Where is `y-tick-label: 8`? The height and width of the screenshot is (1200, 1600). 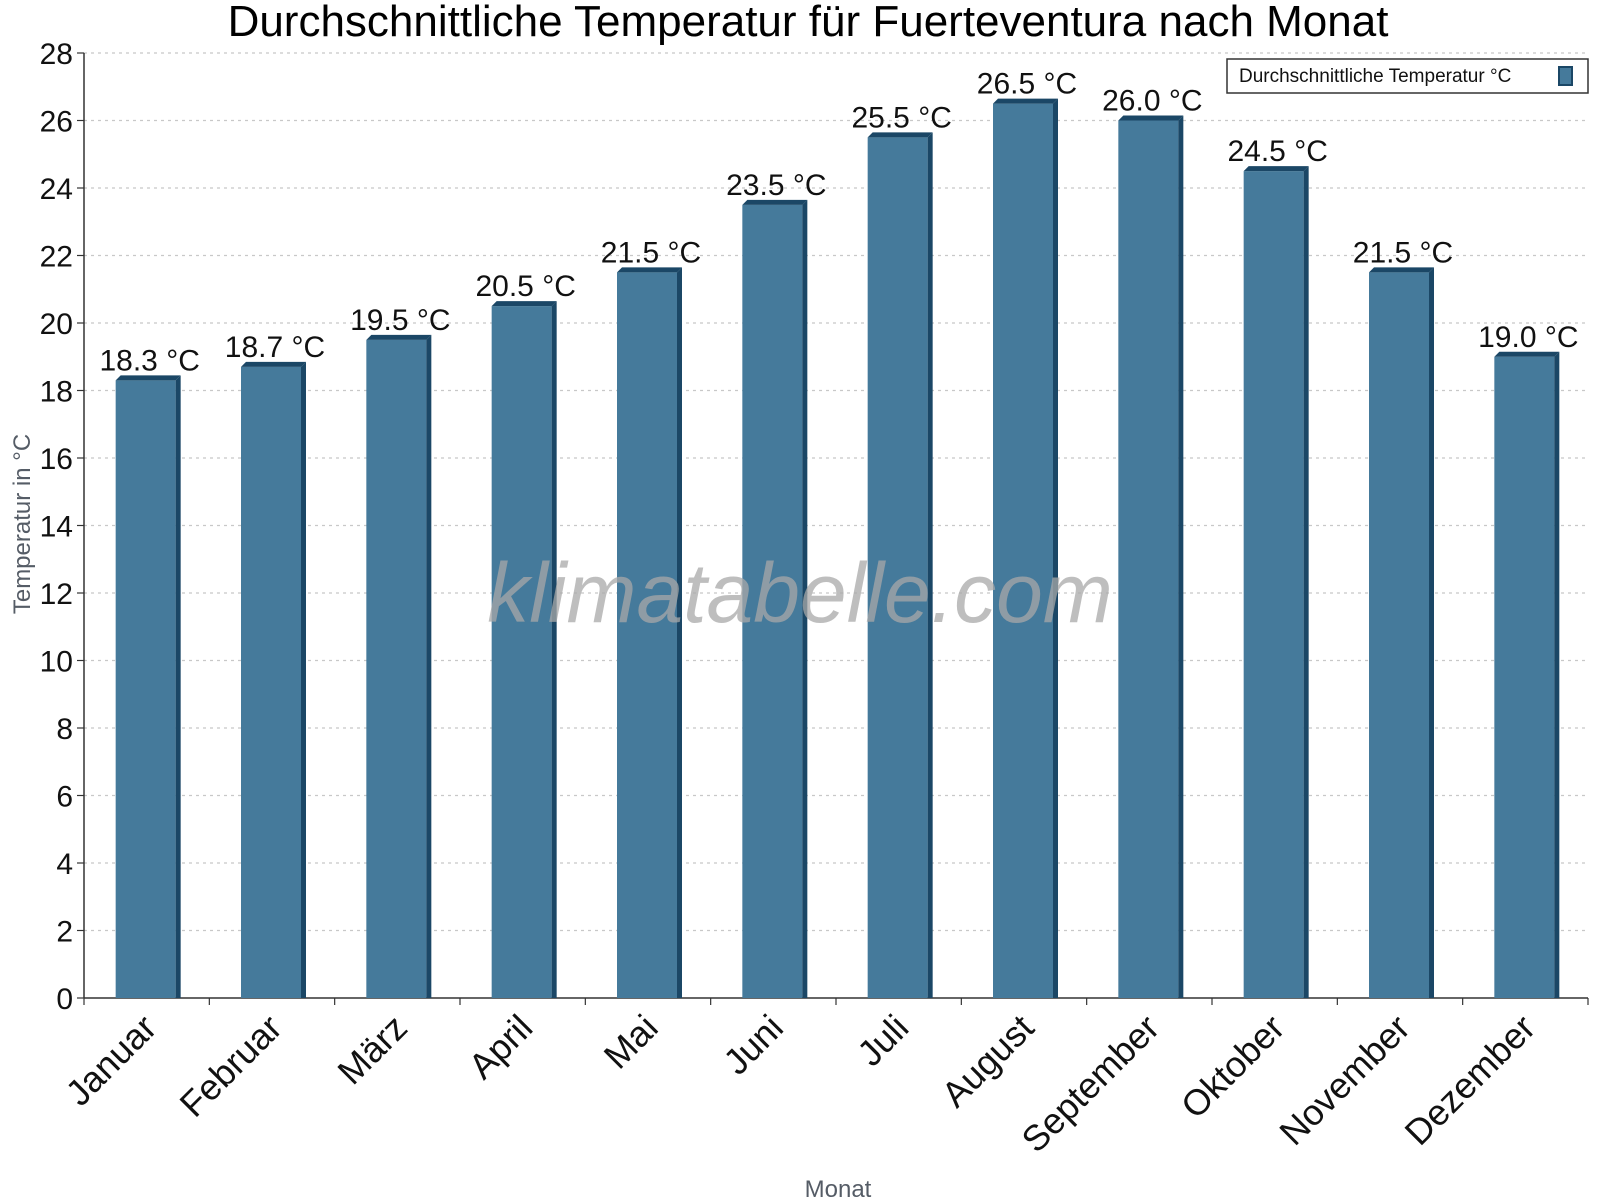 y-tick-label: 8 is located at coordinates (64, 729).